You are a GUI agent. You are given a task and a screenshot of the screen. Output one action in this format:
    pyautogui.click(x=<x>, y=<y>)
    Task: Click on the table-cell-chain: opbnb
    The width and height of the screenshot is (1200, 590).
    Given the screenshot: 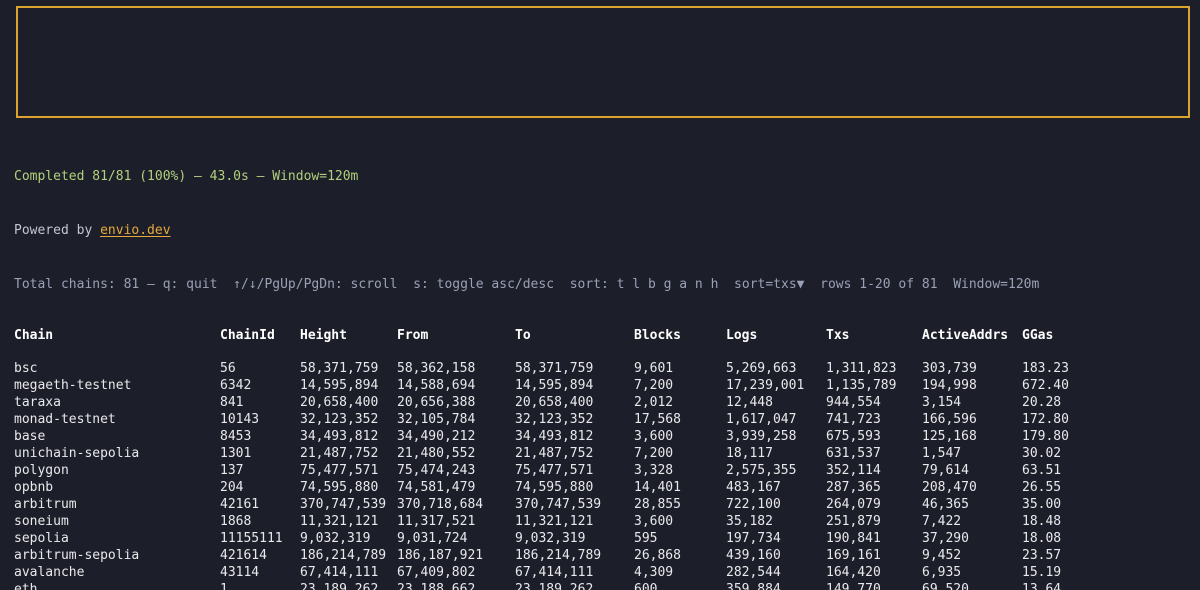 What is the action you would take?
    pyautogui.click(x=34, y=487)
    